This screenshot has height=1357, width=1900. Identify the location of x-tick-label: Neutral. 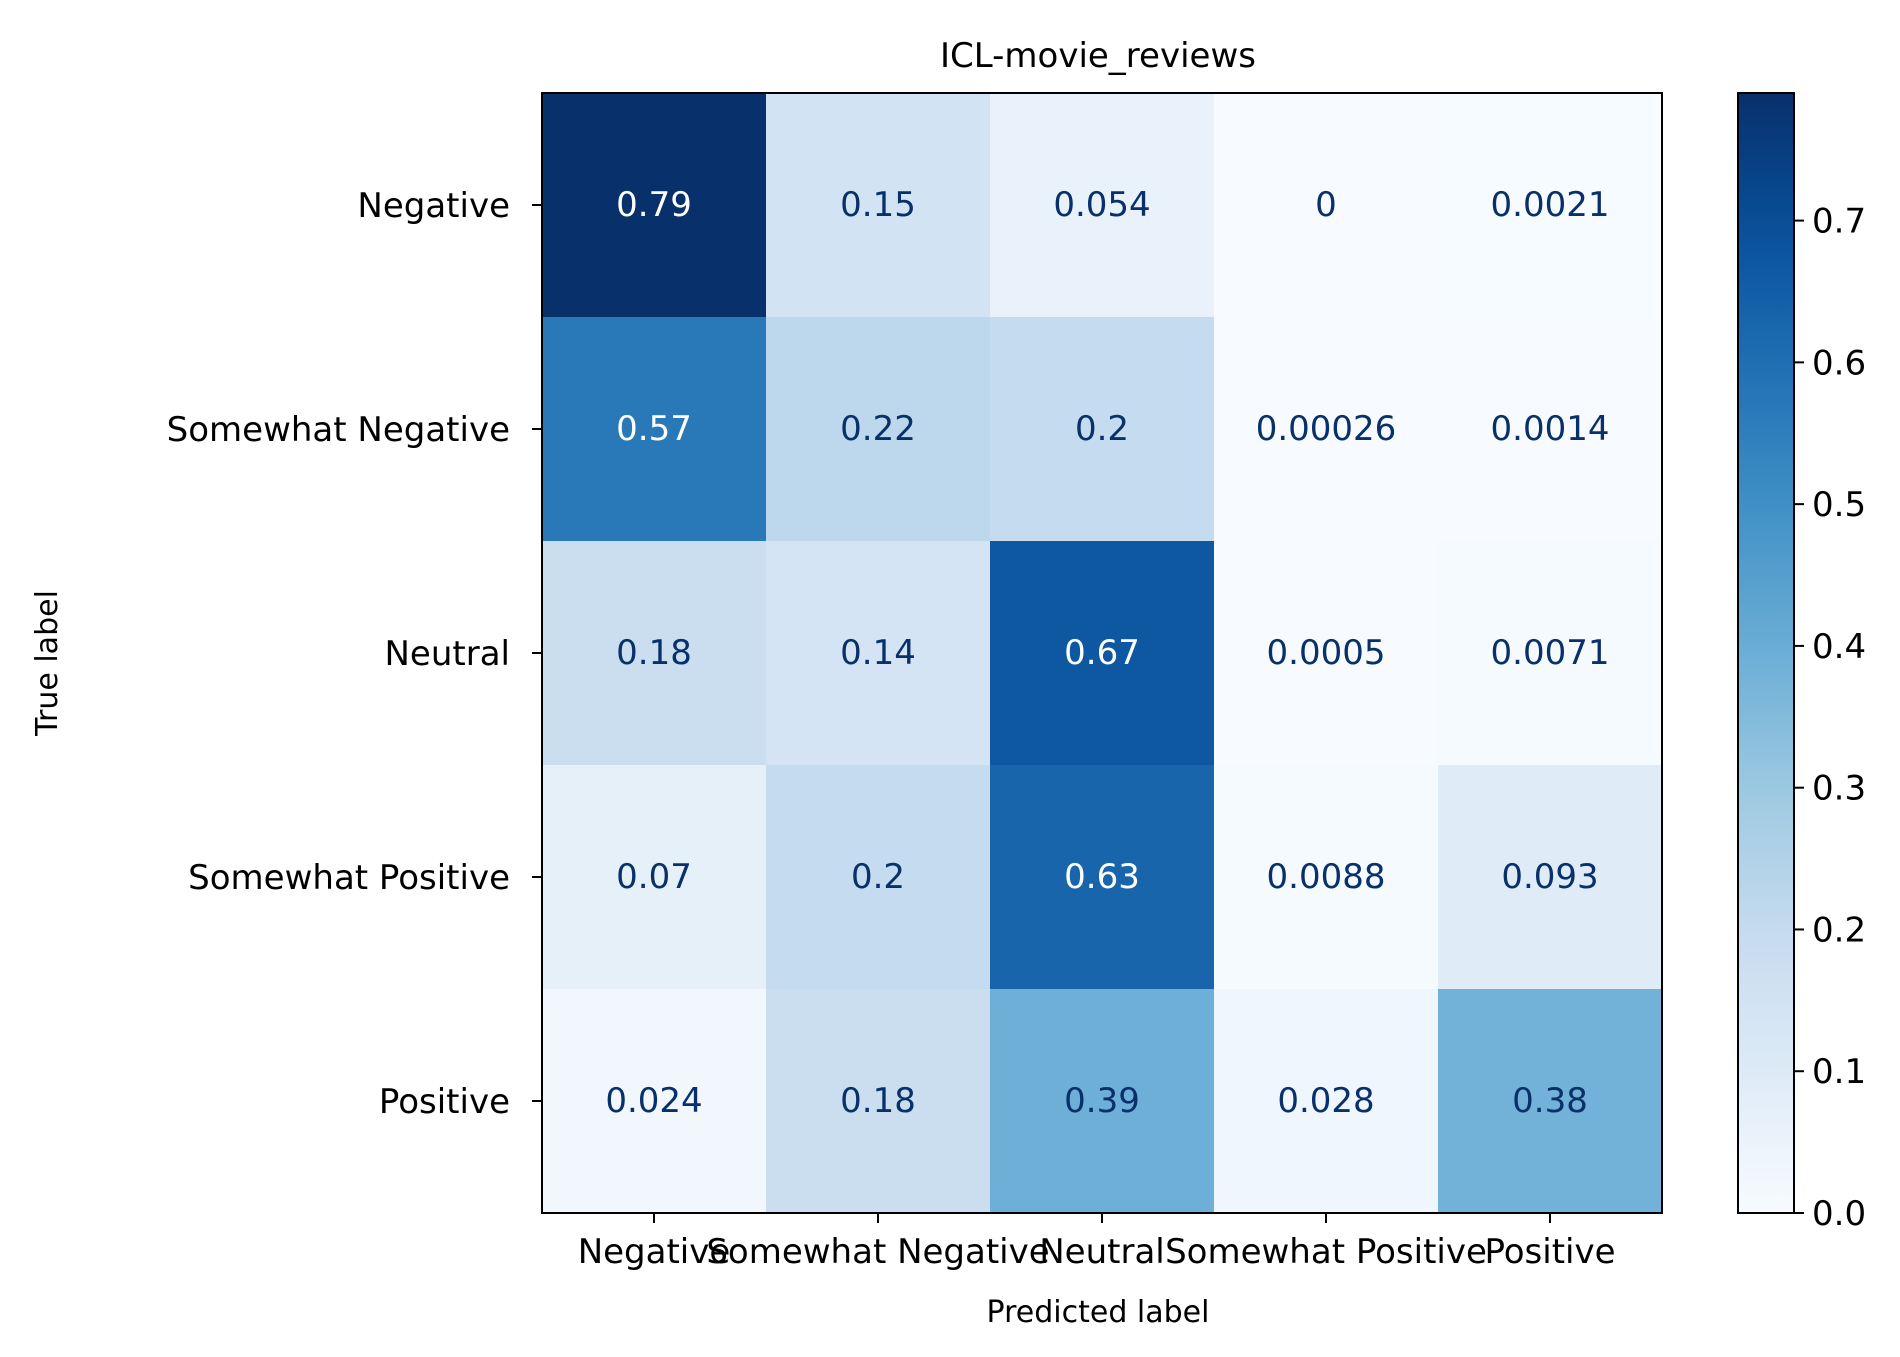
(1102, 1252).